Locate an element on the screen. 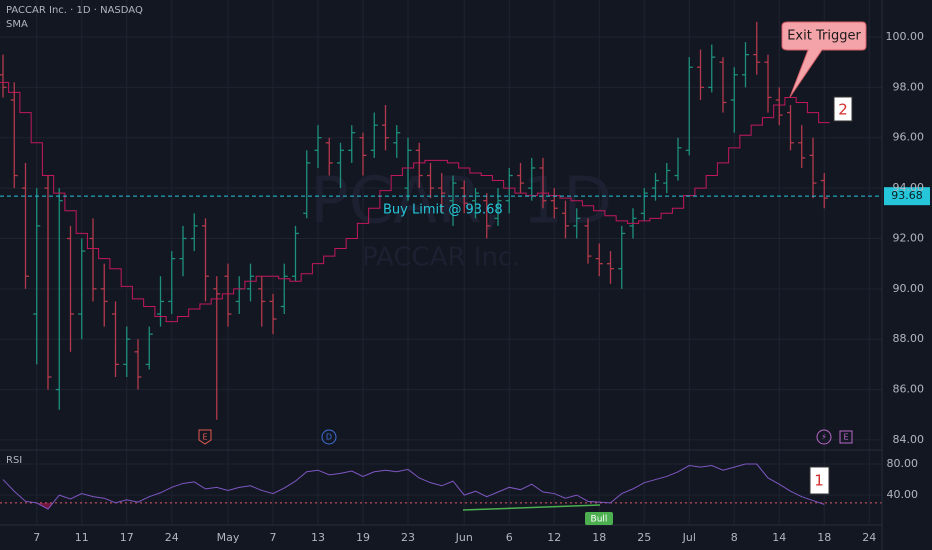  price-badge-text: 93.68 is located at coordinates (907, 195).